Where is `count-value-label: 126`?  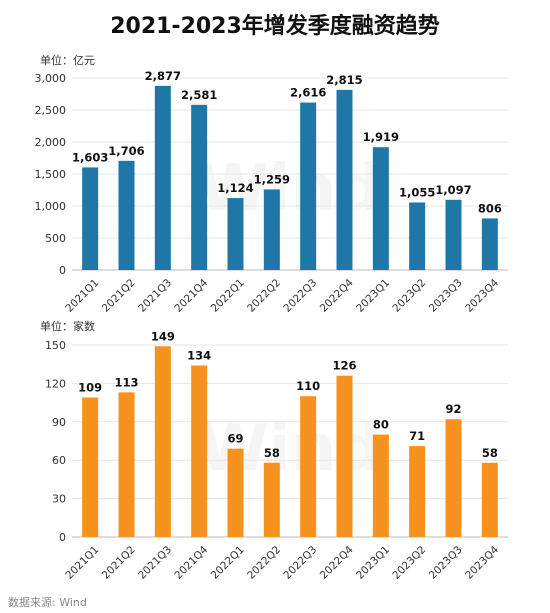
count-value-label: 126 is located at coordinates (344, 366).